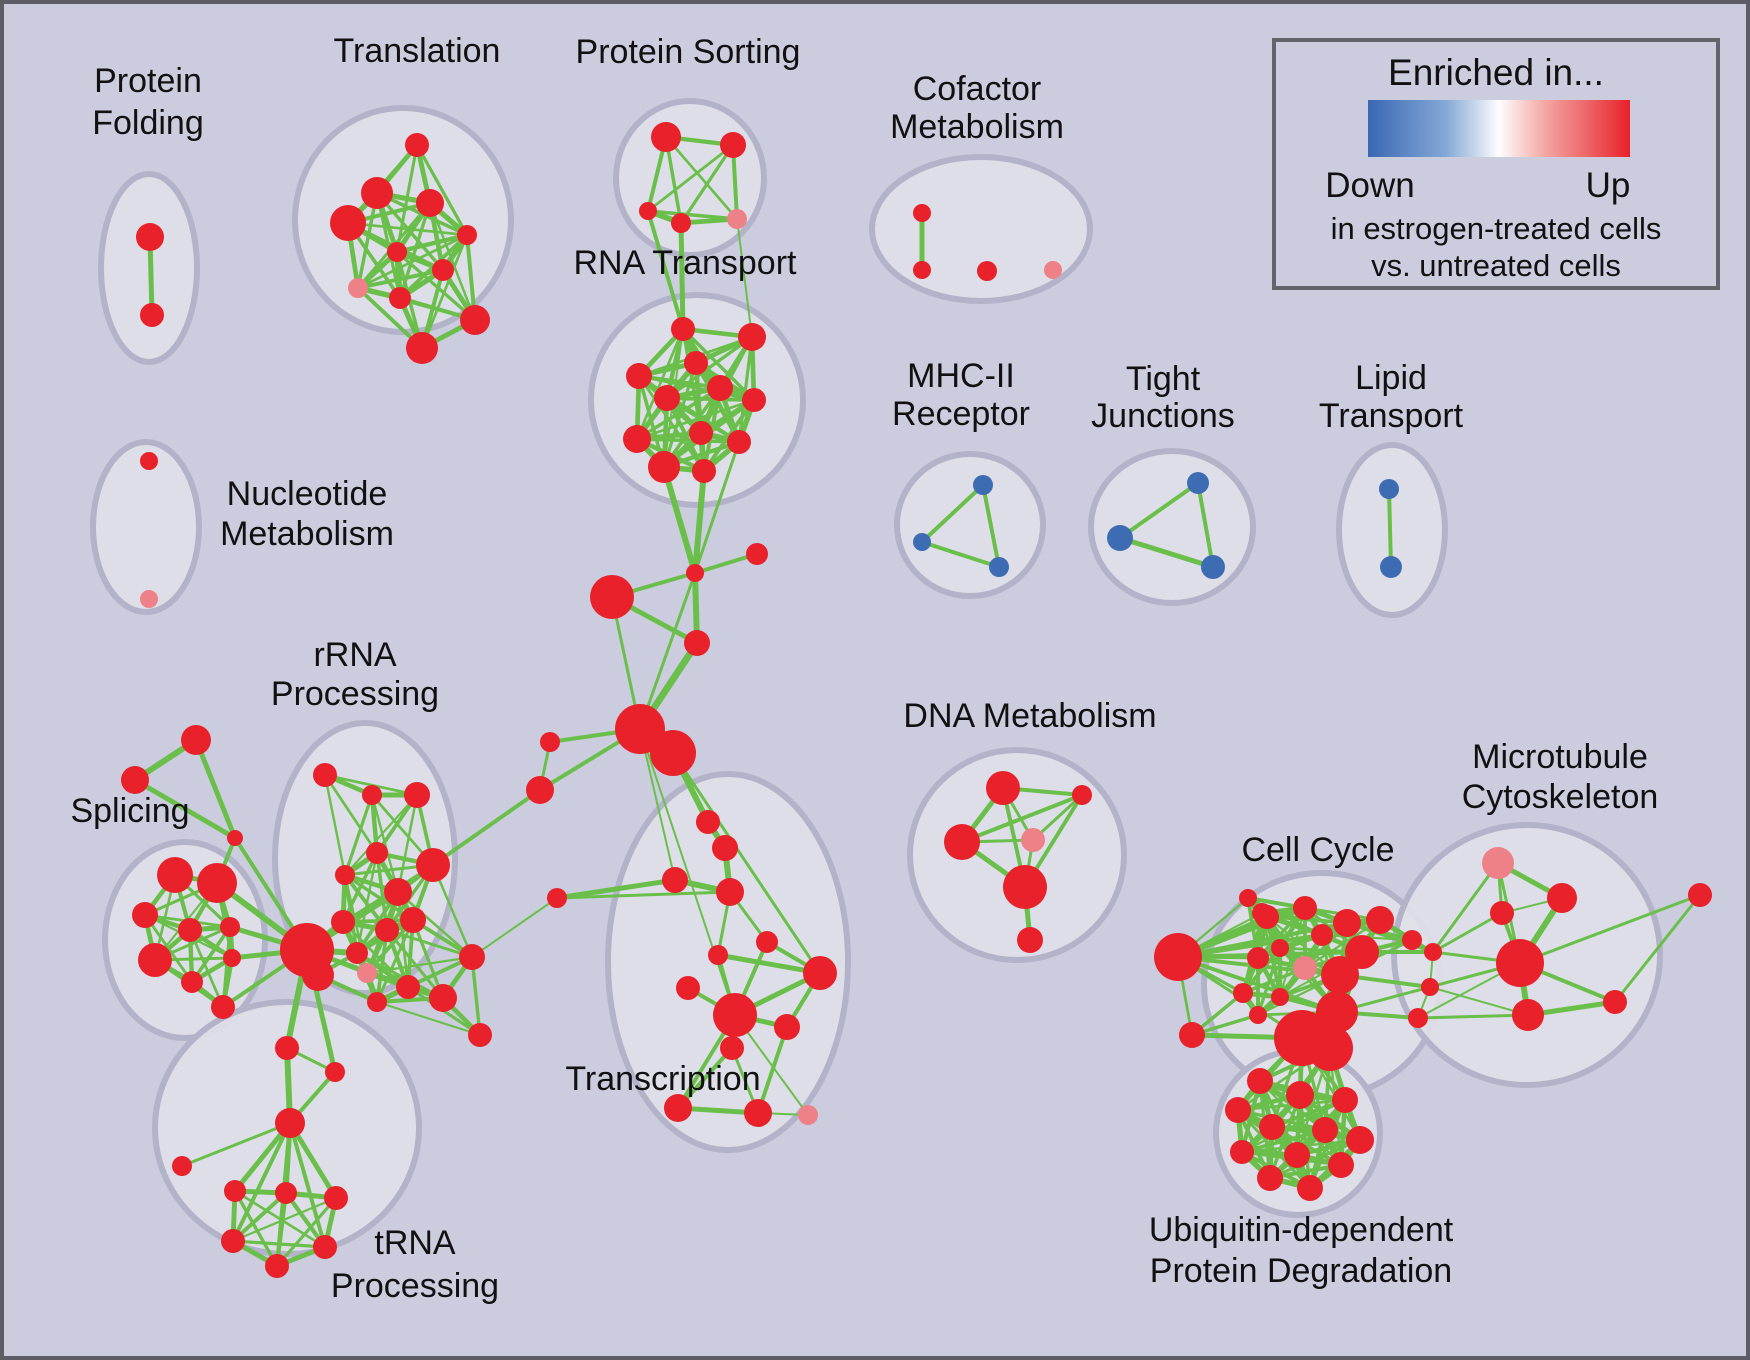 The height and width of the screenshot is (1360, 1750). Describe the element at coordinates (728, 962) in the screenshot. I see `cluster-bubble-transcription` at that location.